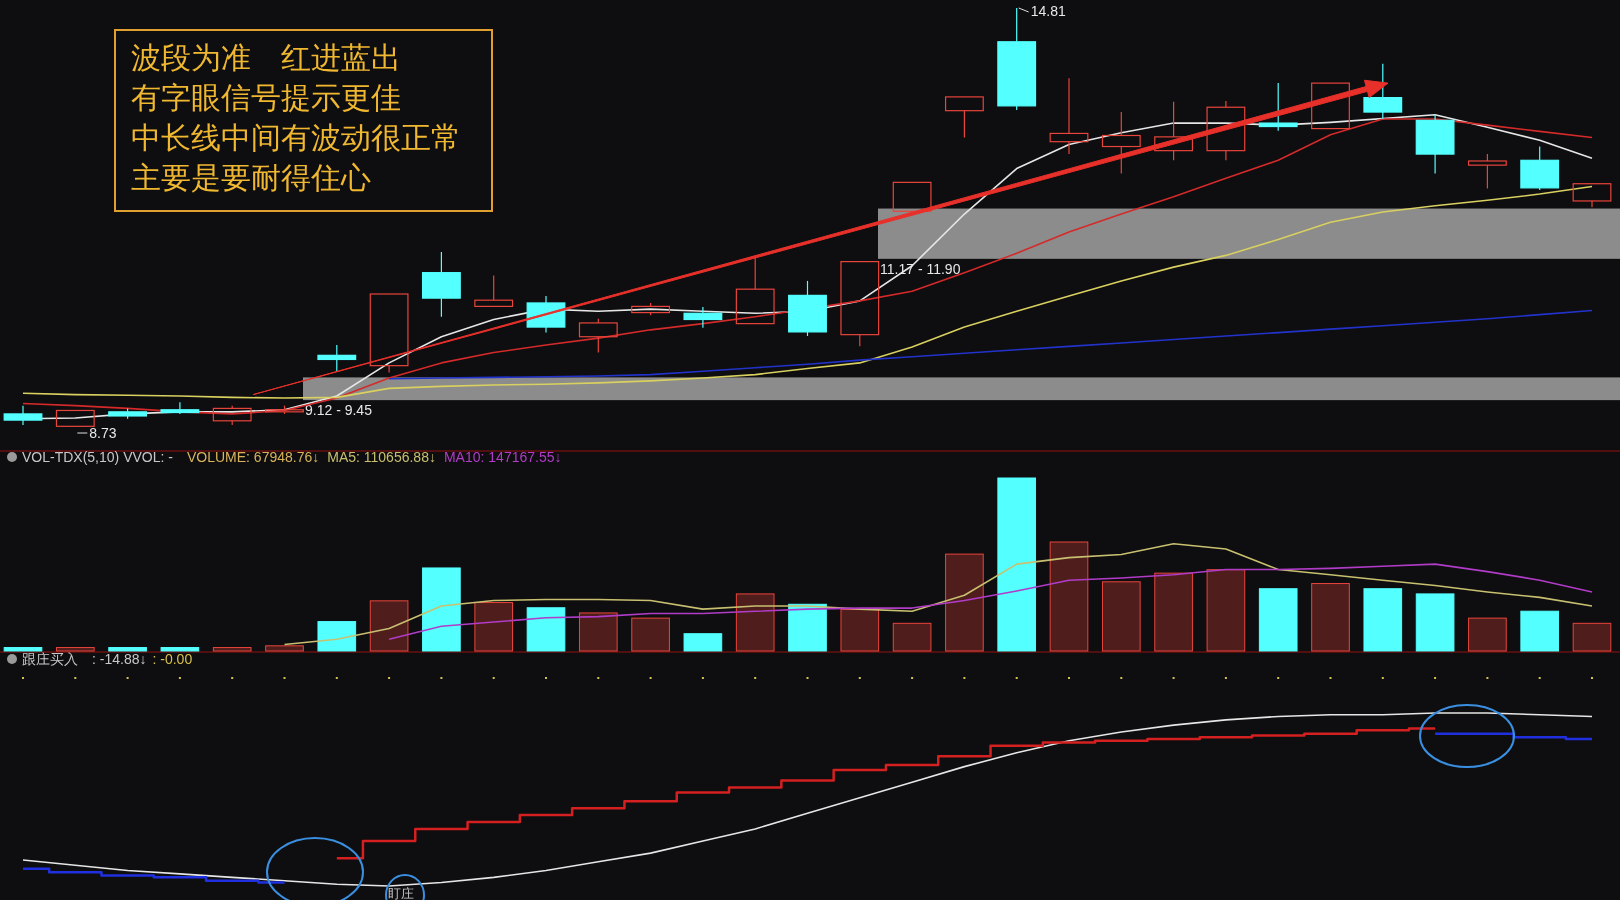 The height and width of the screenshot is (900, 1620). What do you see at coordinates (381, 457) in the screenshot?
I see `text: MA5: 110656.88↓` at bounding box center [381, 457].